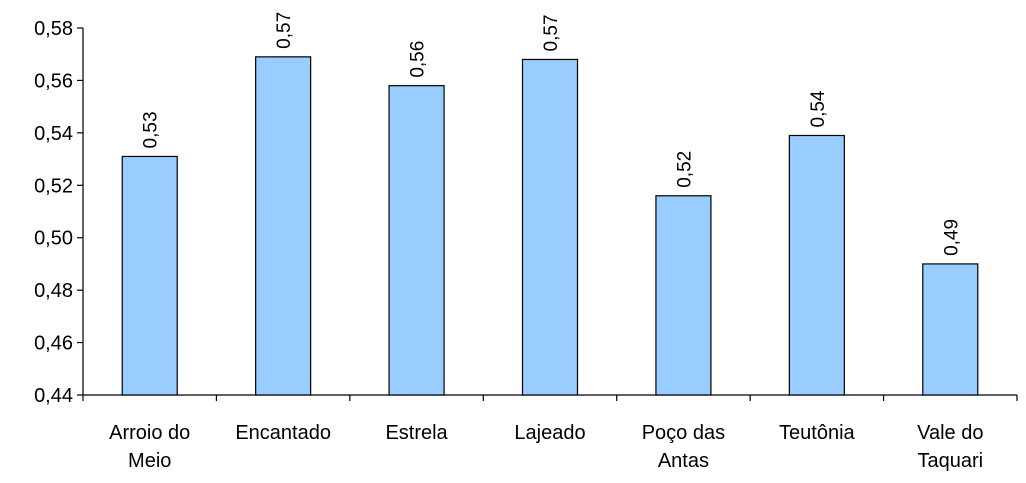  I want to click on y-tick-label: 0,56, so click(53, 81).